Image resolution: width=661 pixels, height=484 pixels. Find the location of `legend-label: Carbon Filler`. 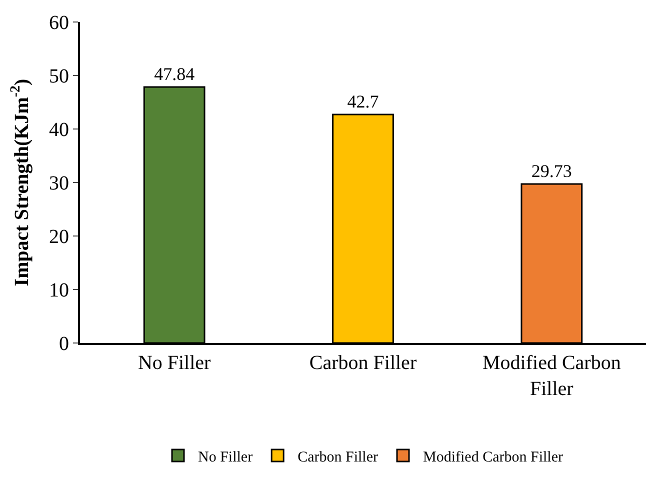

legend-label: Carbon Filler is located at coordinates (338, 457).